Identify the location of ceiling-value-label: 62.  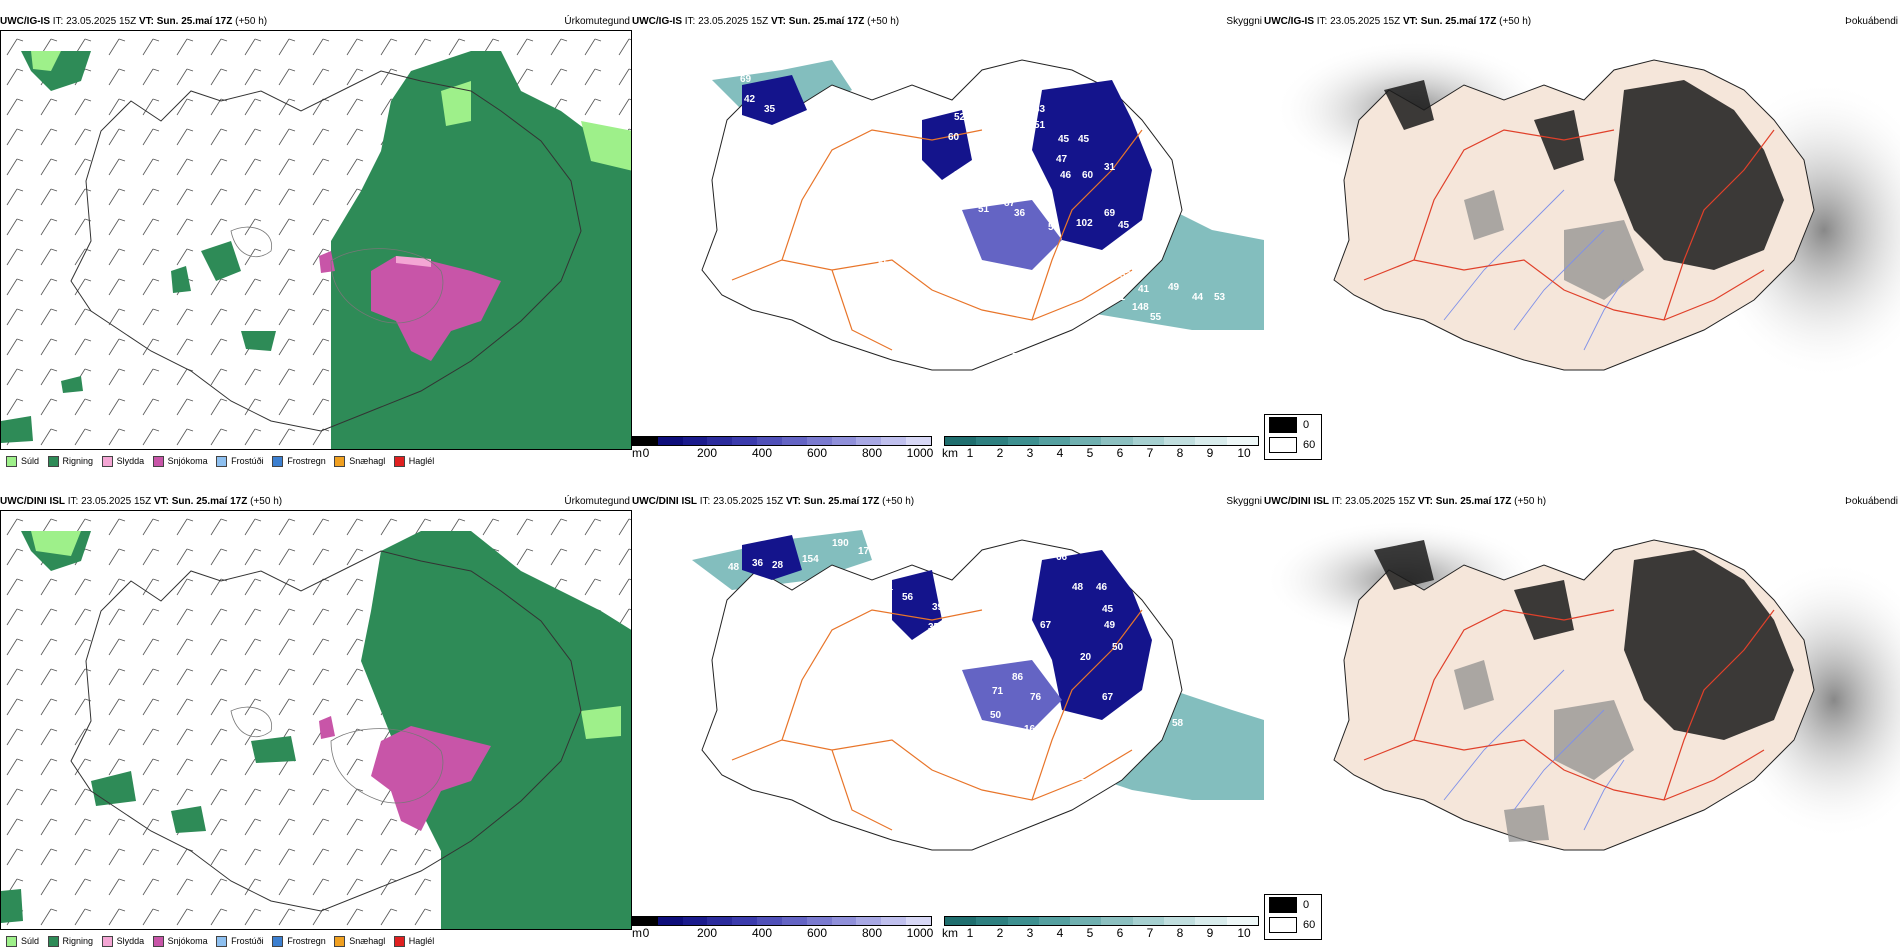
(1108, 277).